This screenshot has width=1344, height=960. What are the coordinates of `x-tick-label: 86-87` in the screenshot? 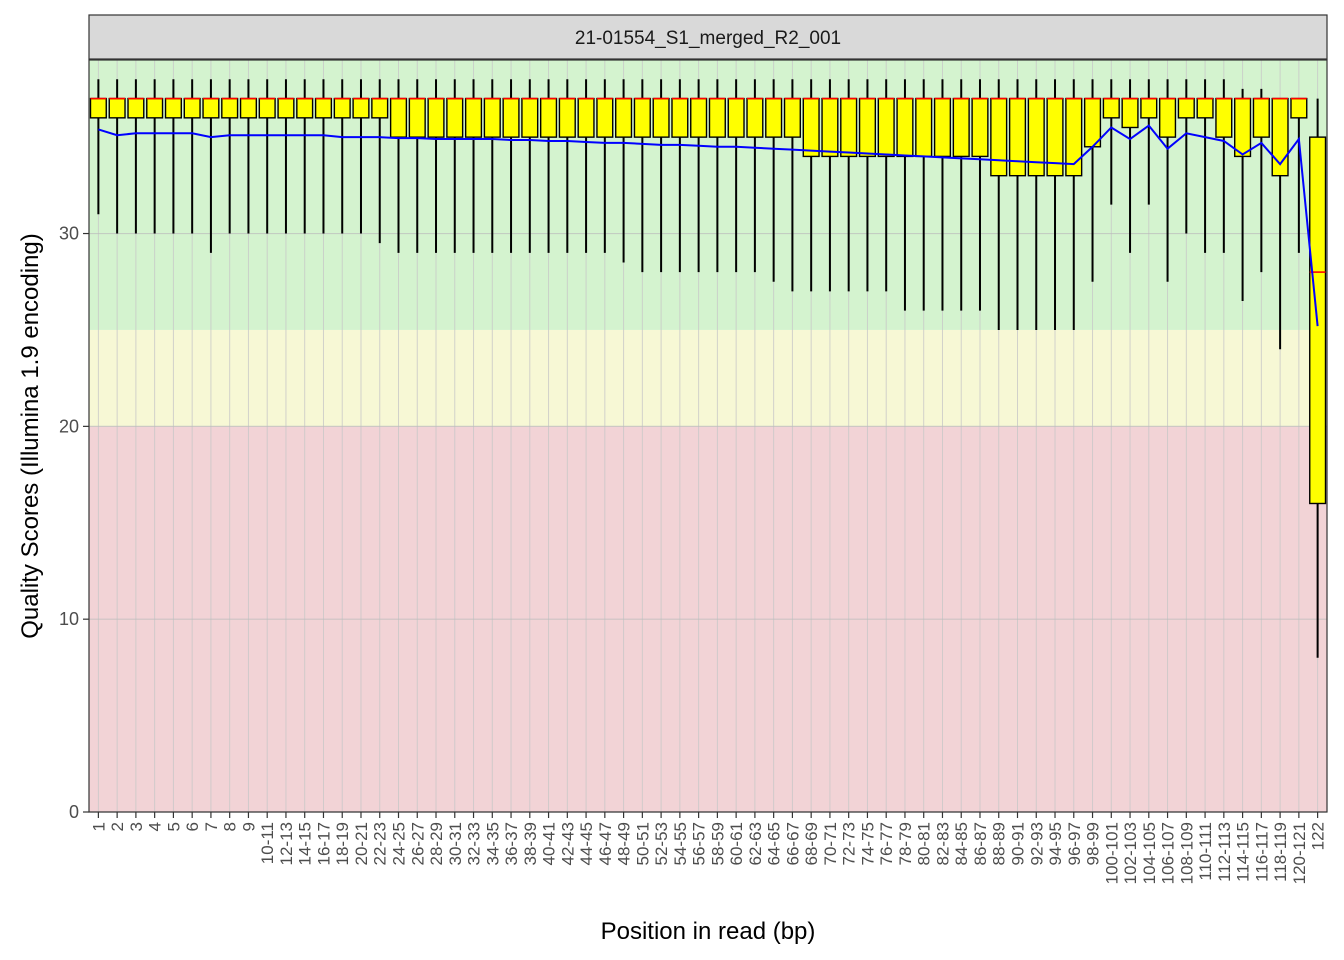 It's located at (980, 843).